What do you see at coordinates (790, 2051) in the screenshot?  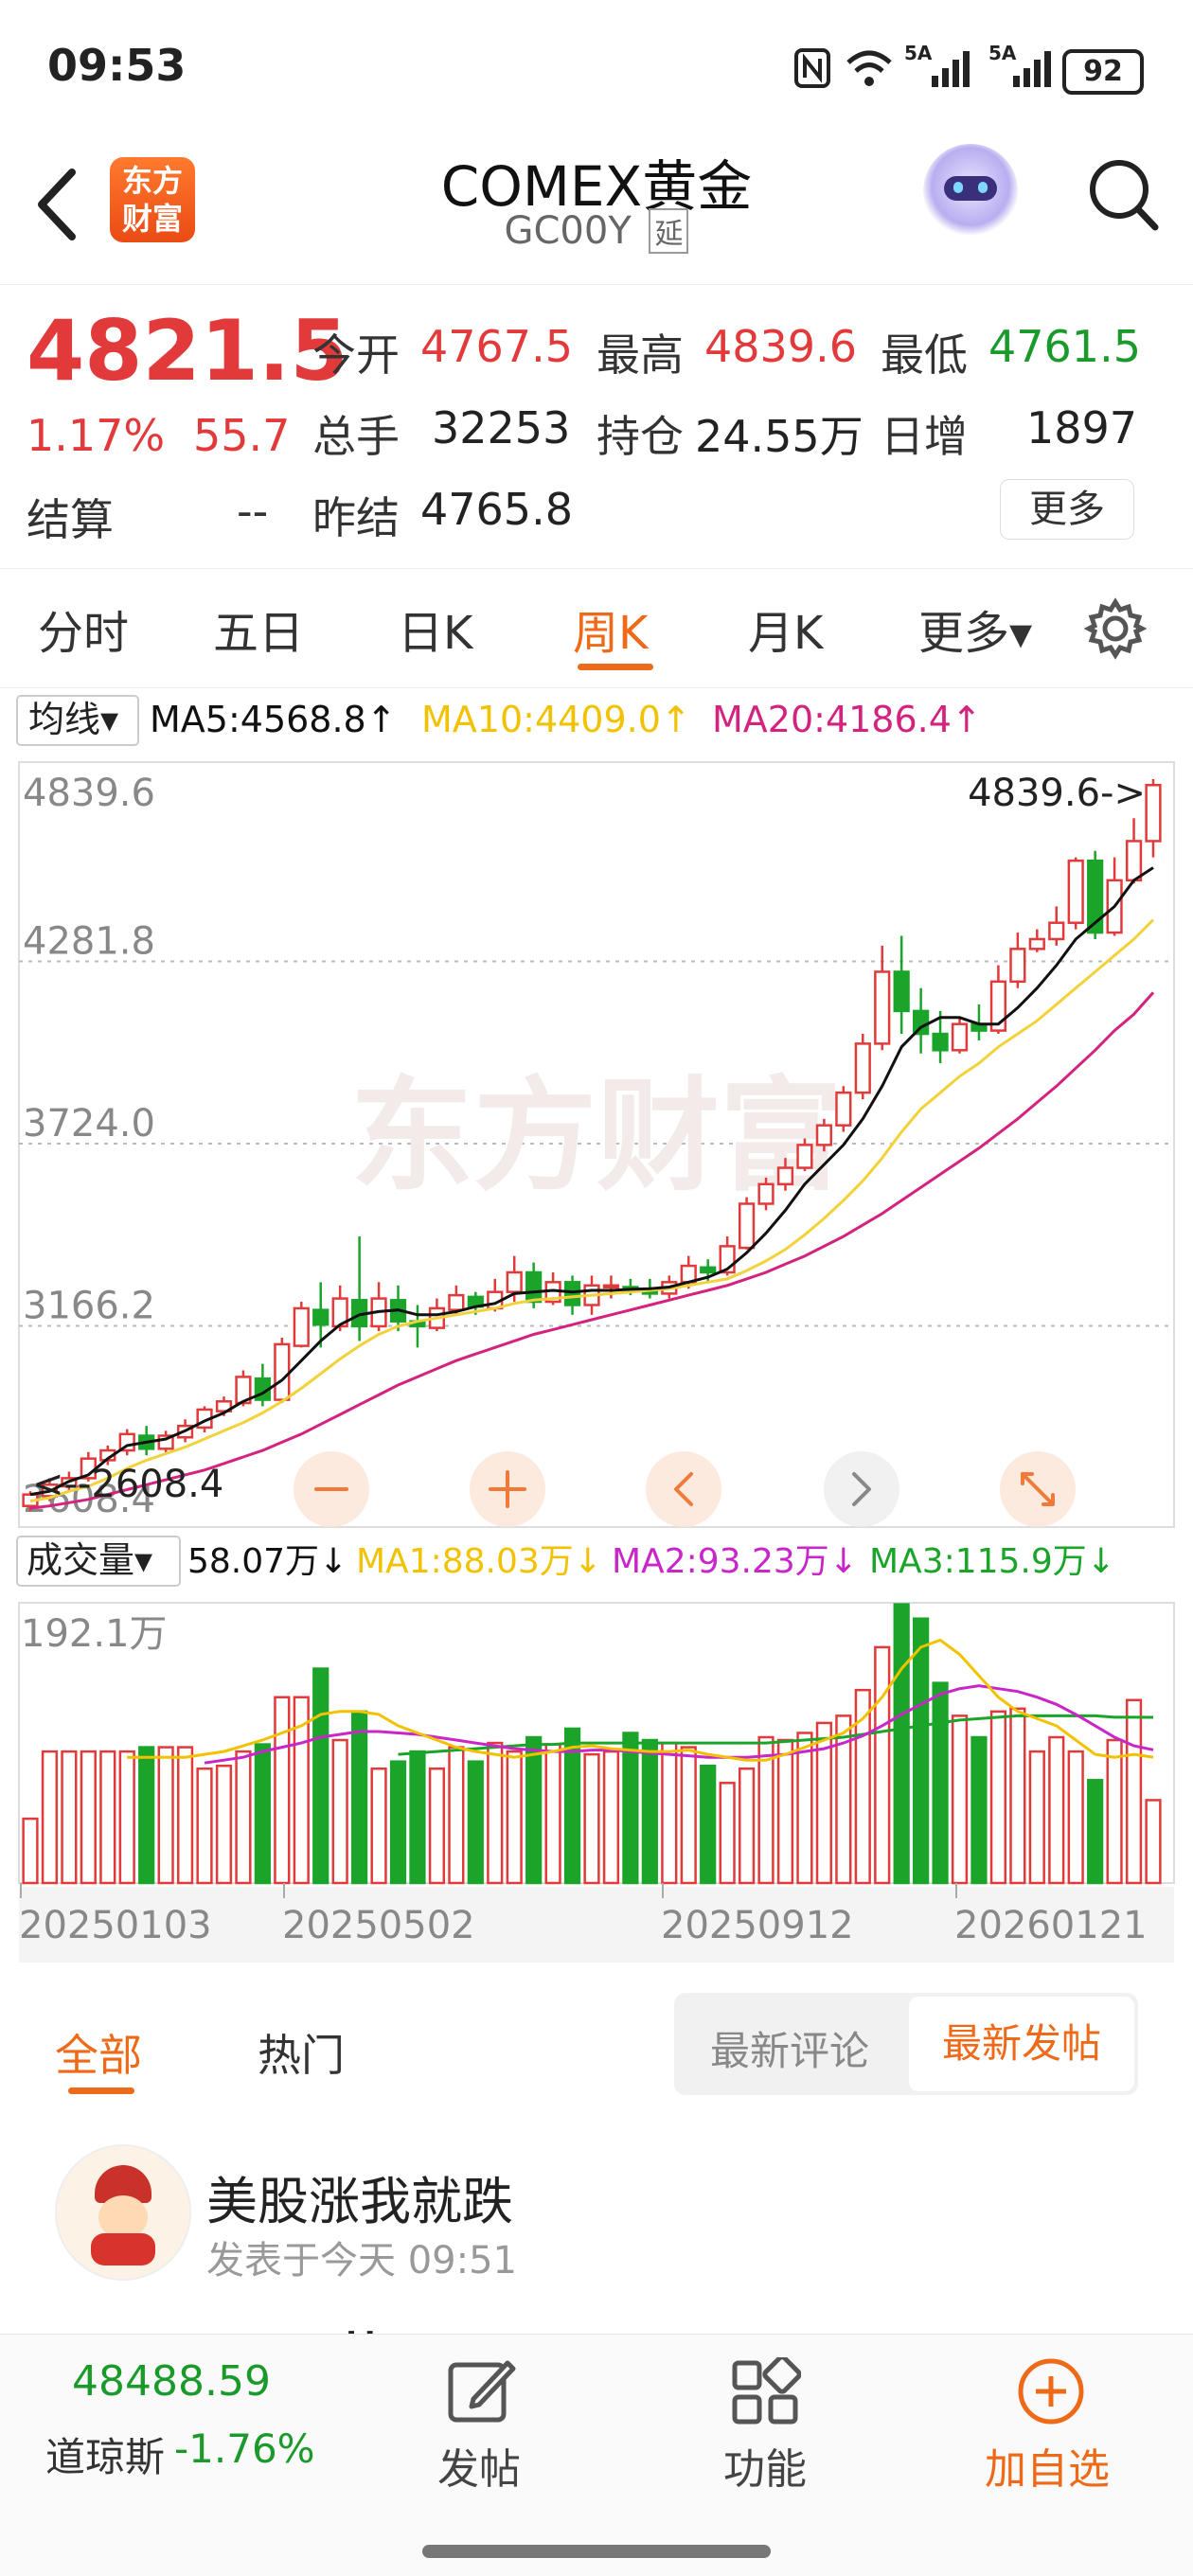 I see `sort-latest-comment: 最新评论` at bounding box center [790, 2051].